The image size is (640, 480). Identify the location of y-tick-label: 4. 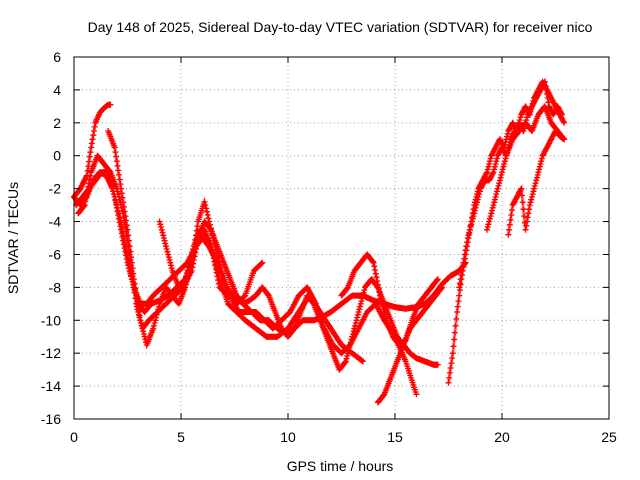
(57, 90).